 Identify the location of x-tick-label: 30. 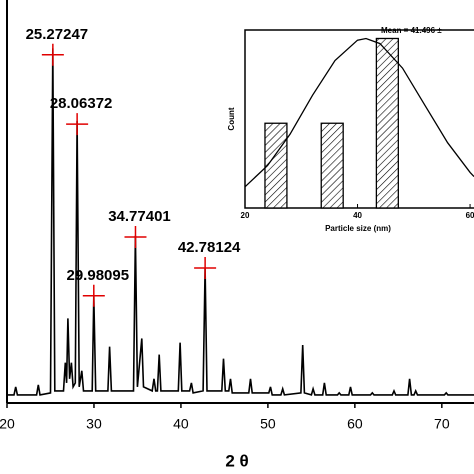
(94, 424).